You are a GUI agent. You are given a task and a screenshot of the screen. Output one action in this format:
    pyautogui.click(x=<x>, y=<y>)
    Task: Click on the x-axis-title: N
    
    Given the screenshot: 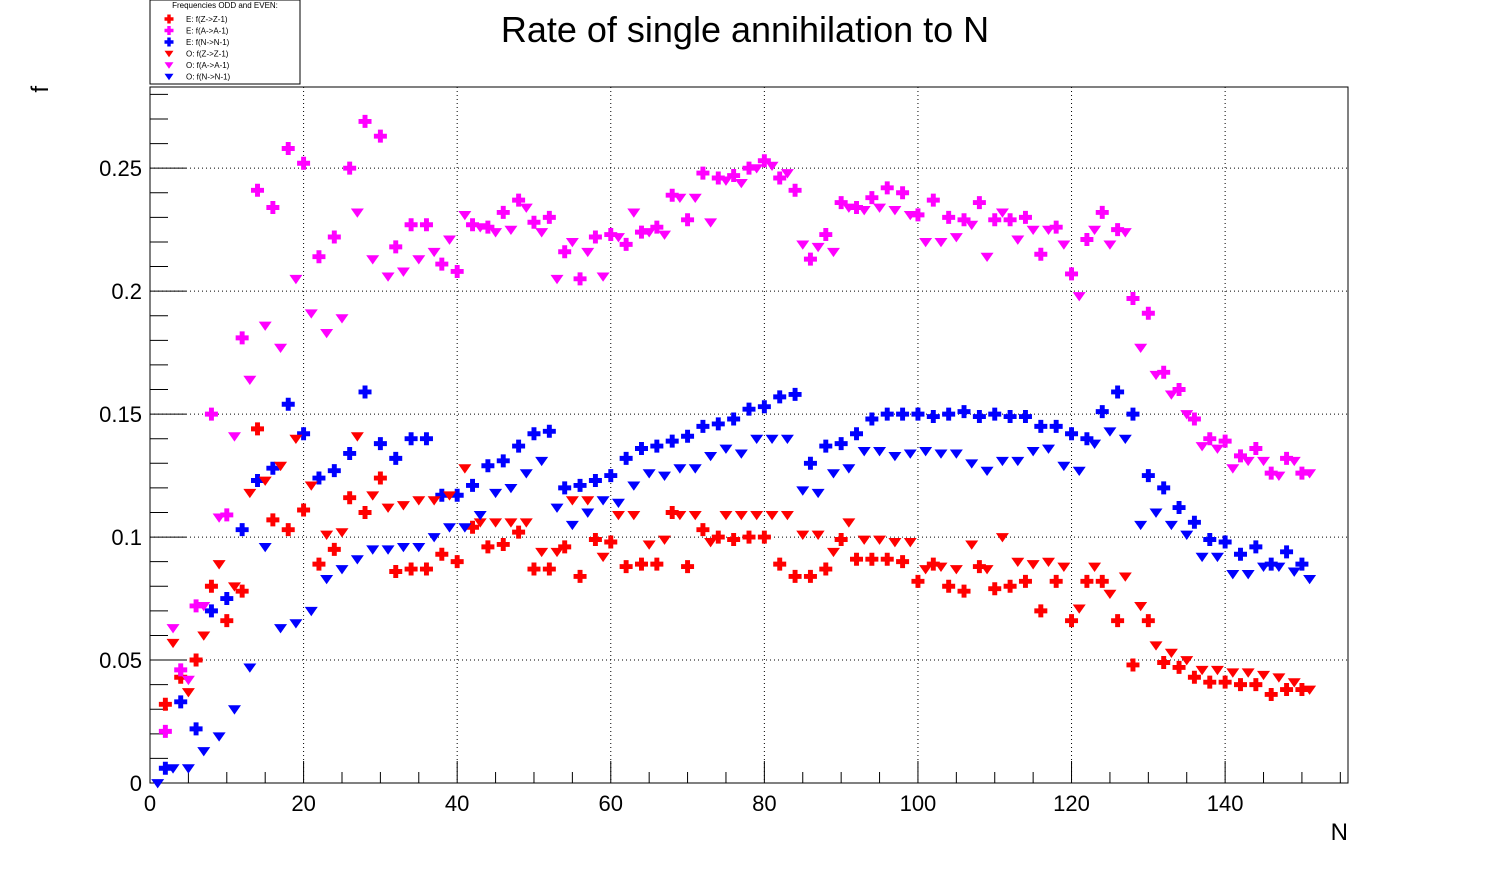 What is the action you would take?
    pyautogui.click(x=1339, y=832)
    